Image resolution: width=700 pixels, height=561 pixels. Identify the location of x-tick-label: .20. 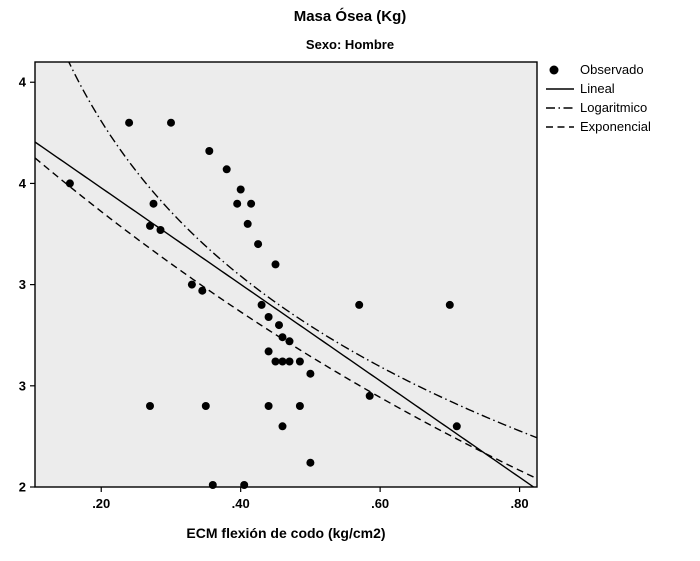
(101, 503).